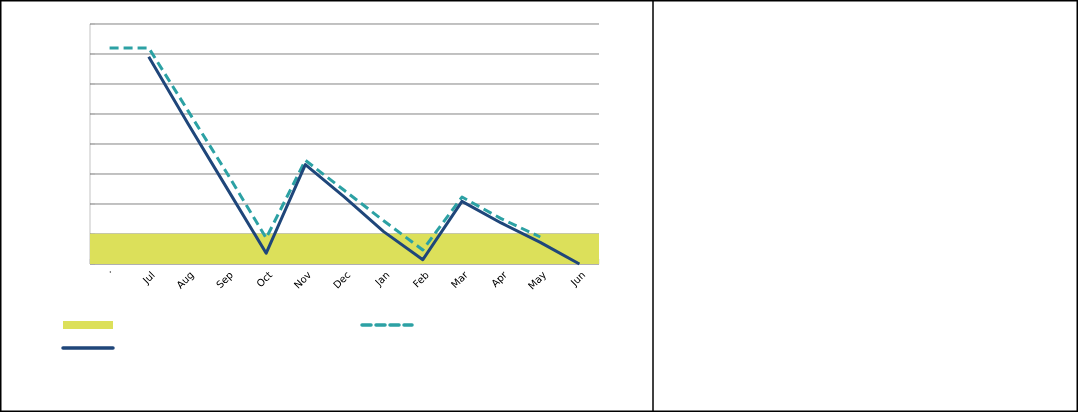  Describe the element at coordinates (110, 272) in the screenshot. I see `x-tick-label: .` at that location.